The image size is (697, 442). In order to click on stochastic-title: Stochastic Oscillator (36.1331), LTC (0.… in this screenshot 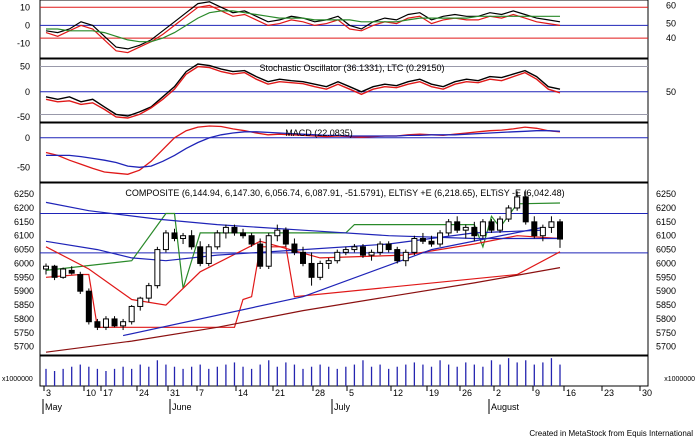, I will do `click(352, 68)`.